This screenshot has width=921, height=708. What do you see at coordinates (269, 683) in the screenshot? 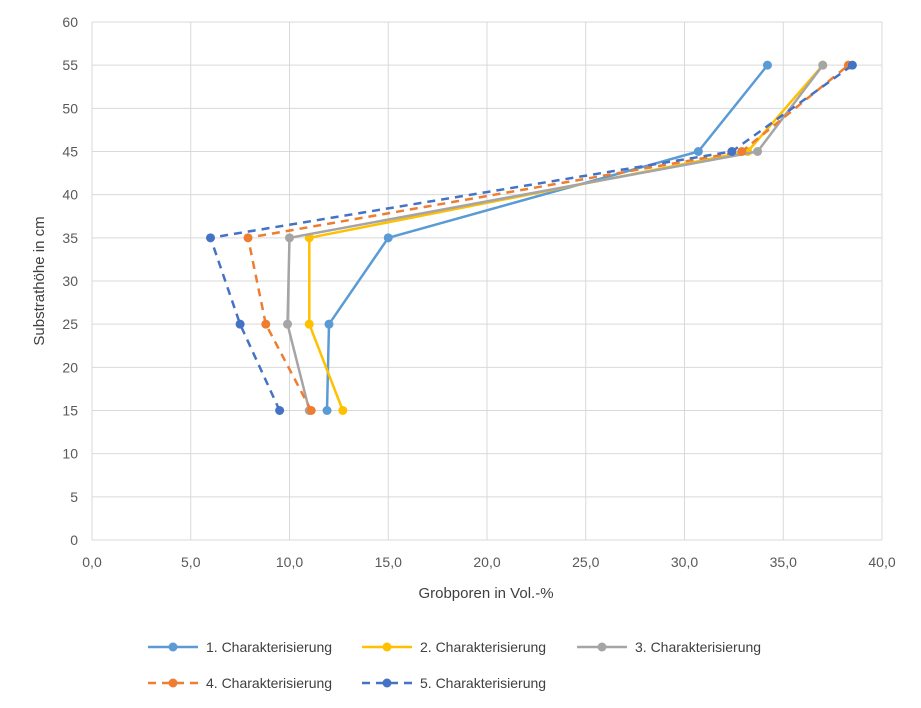
I see `legend-label: 4. Charakterisierung` at bounding box center [269, 683].